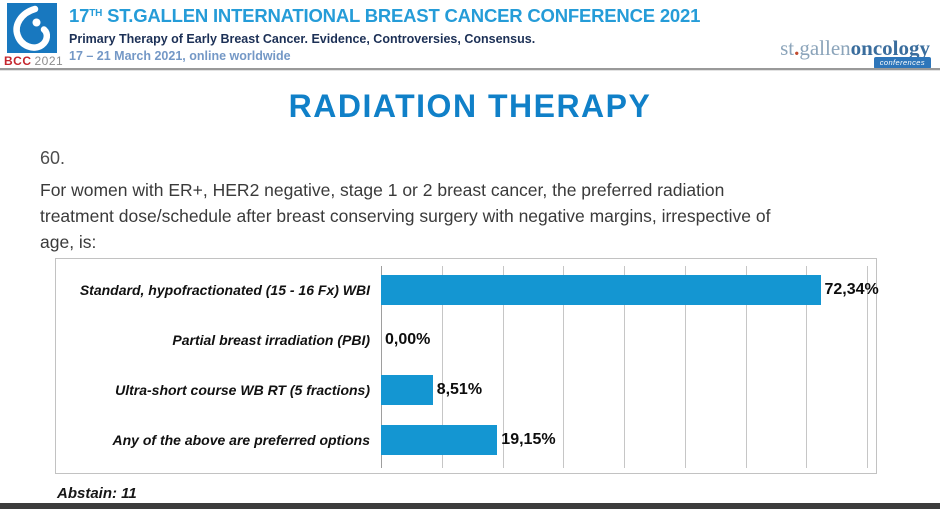 This screenshot has width=940, height=509. I want to click on question-number: 60., so click(53, 158).